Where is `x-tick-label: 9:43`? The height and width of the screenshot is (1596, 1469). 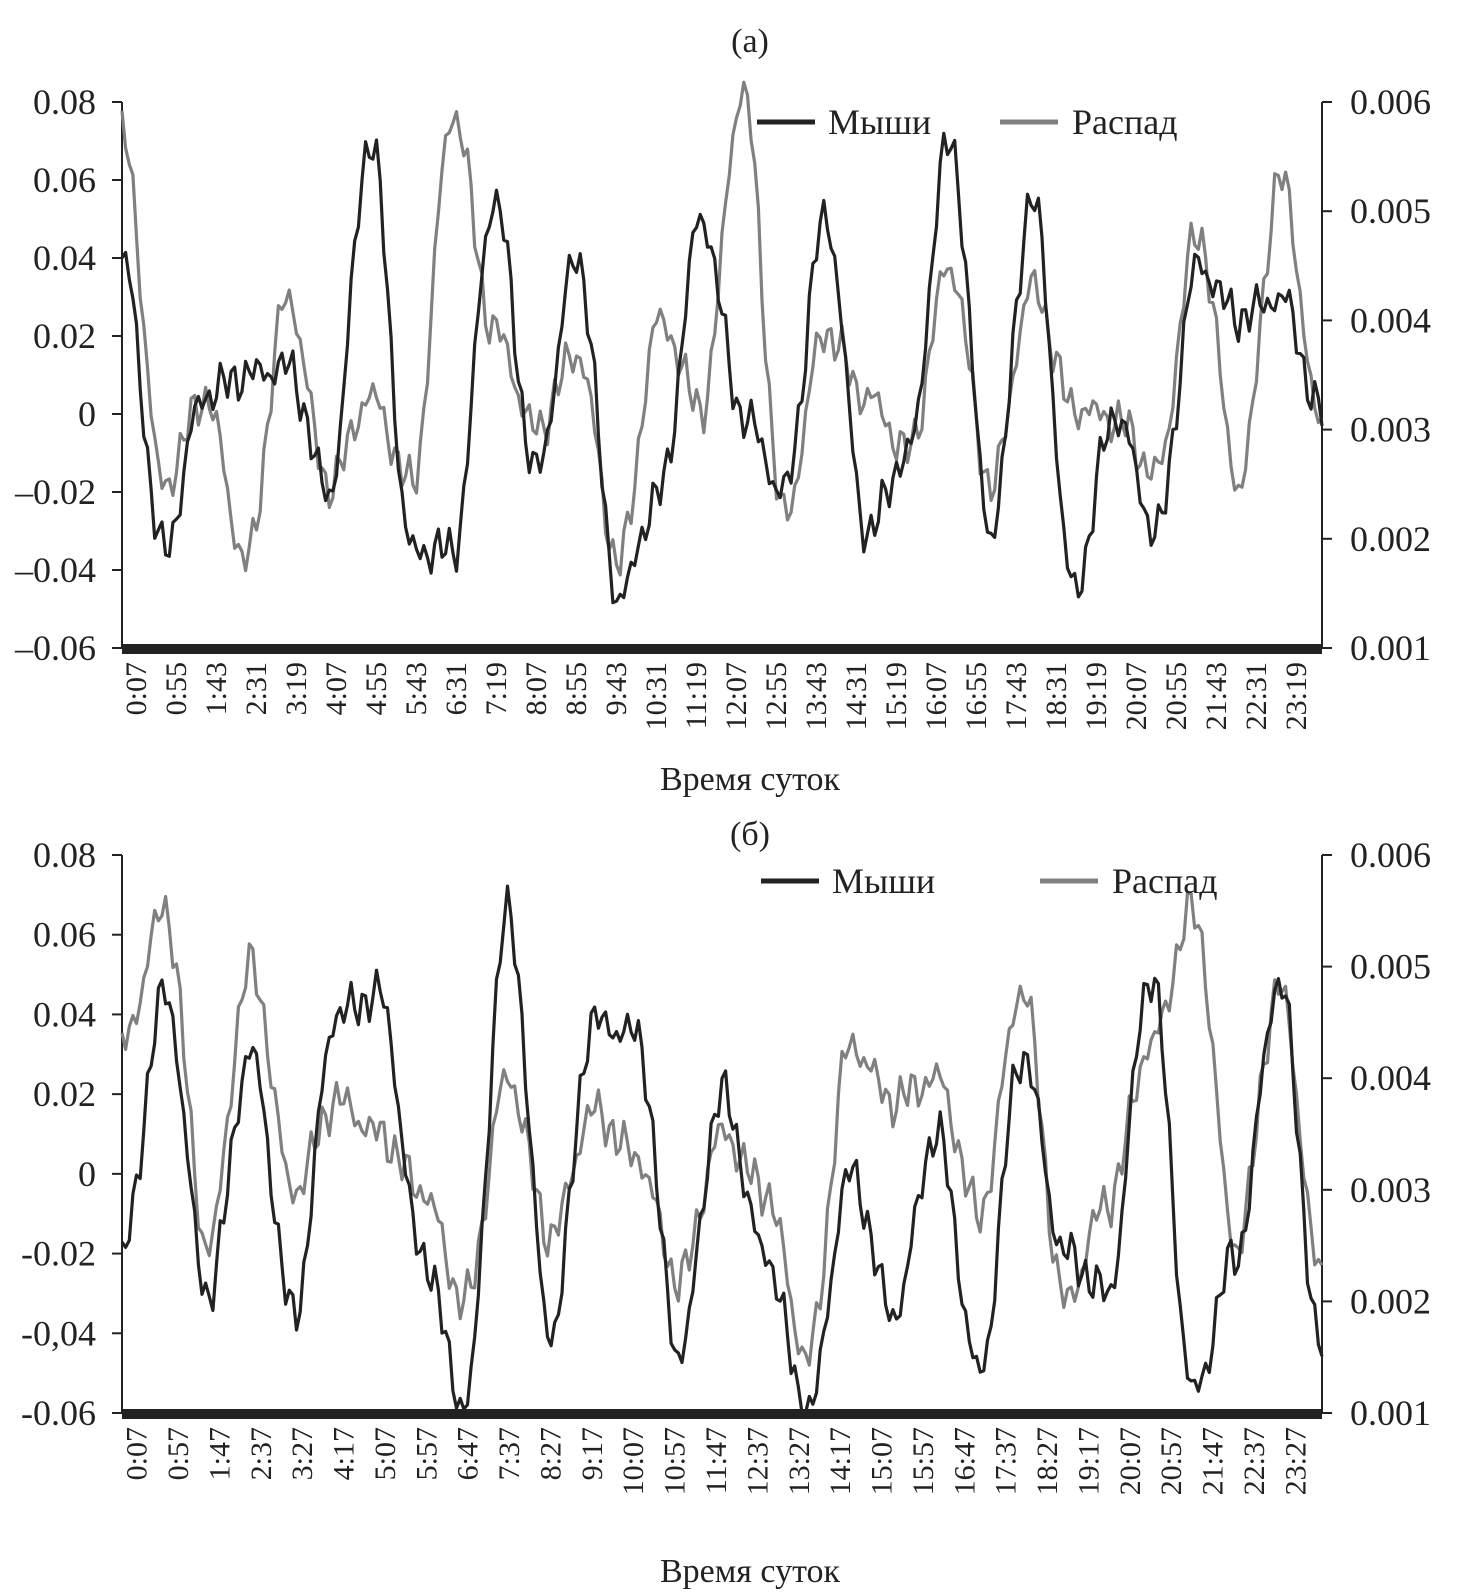 x-tick-label: 9:43 is located at coordinates (616, 688).